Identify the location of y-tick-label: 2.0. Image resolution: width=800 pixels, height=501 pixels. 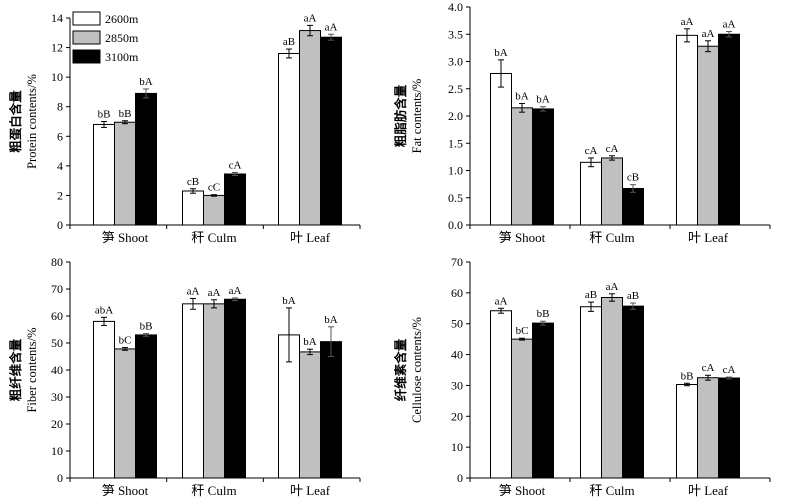
(455, 116).